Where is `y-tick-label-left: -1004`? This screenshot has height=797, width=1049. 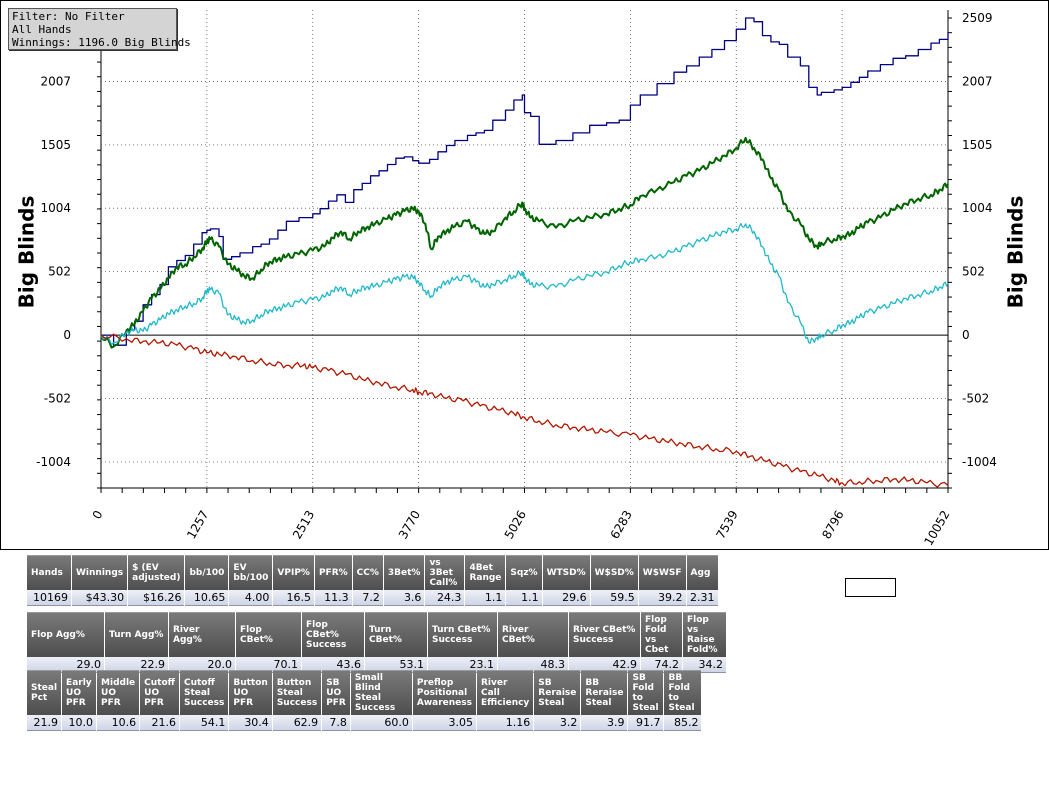
y-tick-label-left: -1004 is located at coordinates (53, 462).